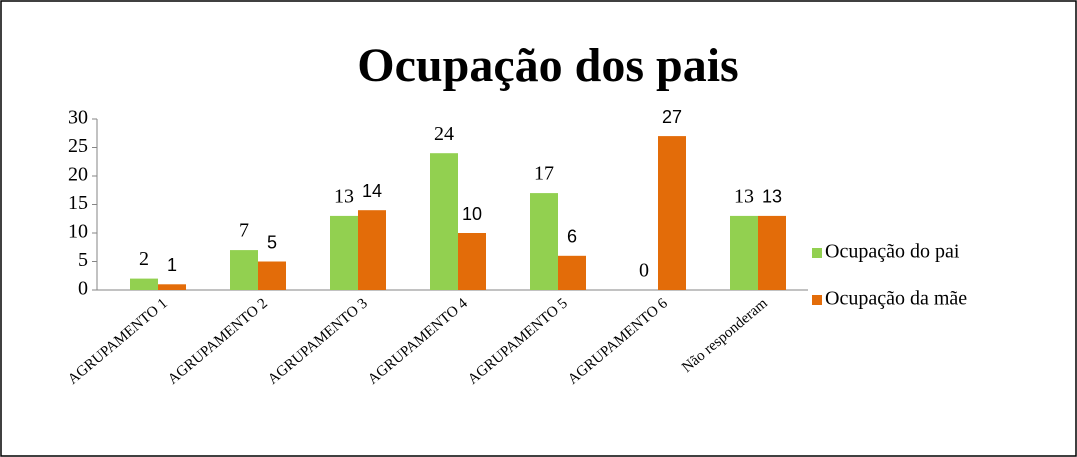 The height and width of the screenshot is (457, 1077). Describe the element at coordinates (244, 231) in the screenshot. I see `data-label: 7` at that location.